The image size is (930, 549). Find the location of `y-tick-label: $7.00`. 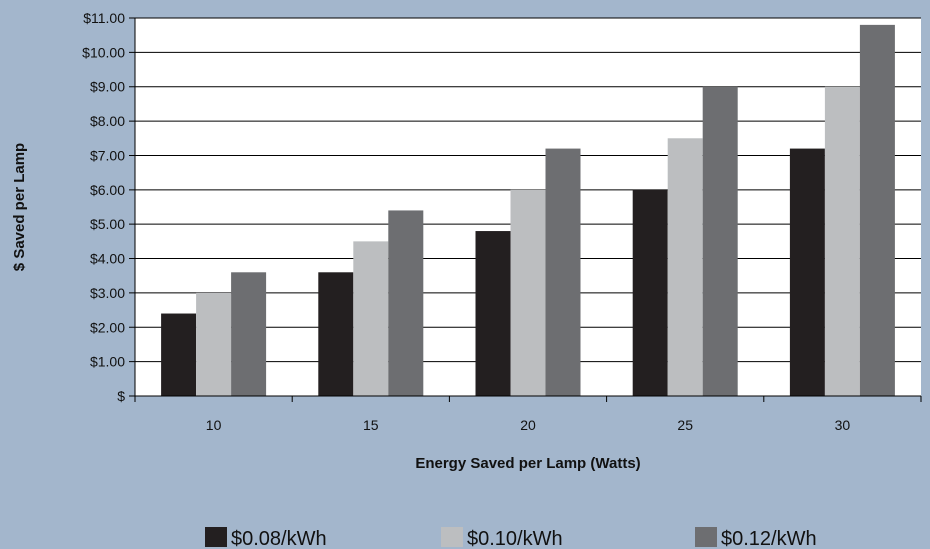

y-tick-label: $7.00 is located at coordinates (107, 155).